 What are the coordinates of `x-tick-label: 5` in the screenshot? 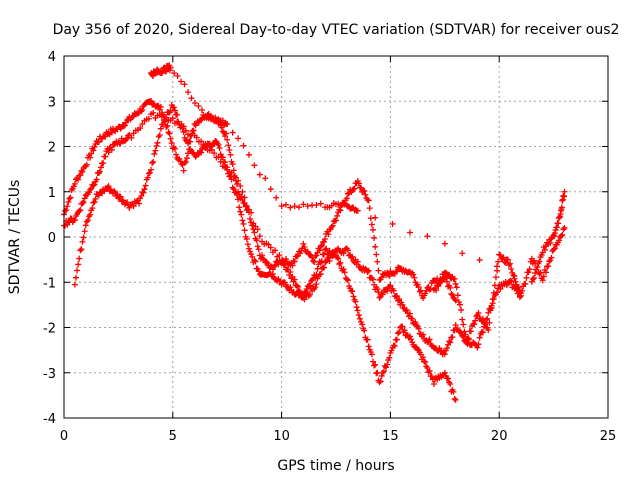 It's located at (173, 436).